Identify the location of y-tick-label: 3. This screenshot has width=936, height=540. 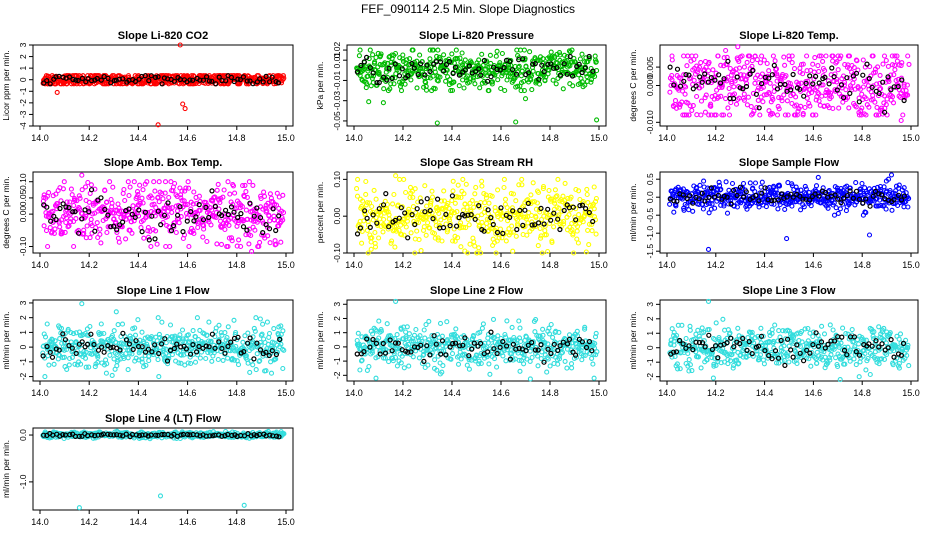
(337, 304).